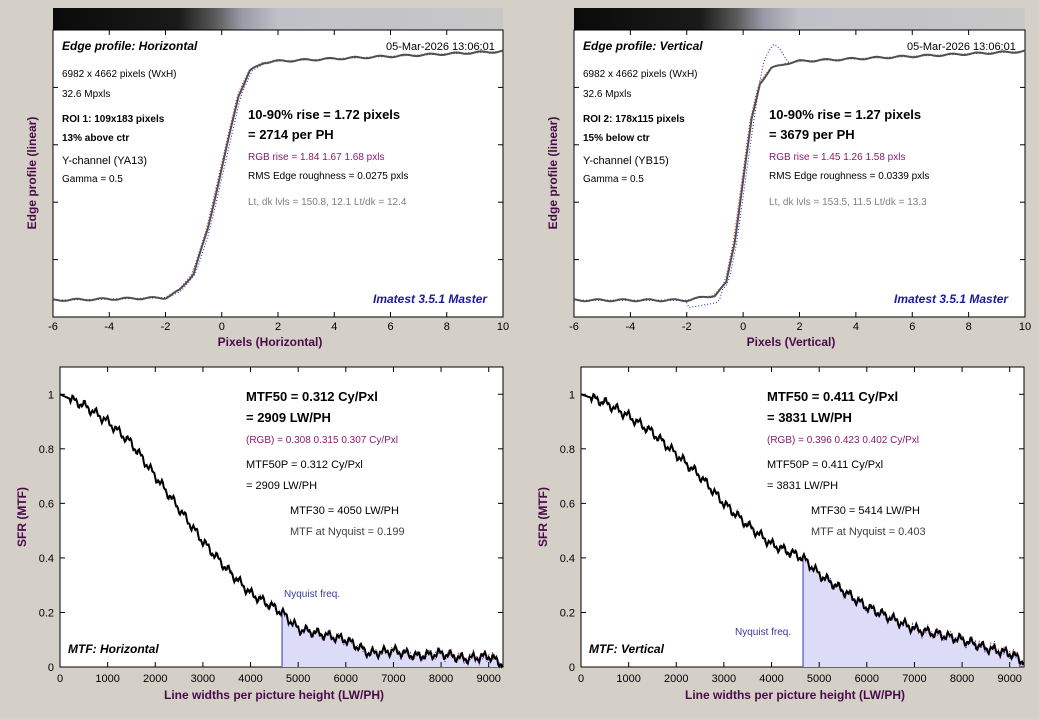  I want to click on rise-per-ph: = 3679 per PH, so click(812, 134).